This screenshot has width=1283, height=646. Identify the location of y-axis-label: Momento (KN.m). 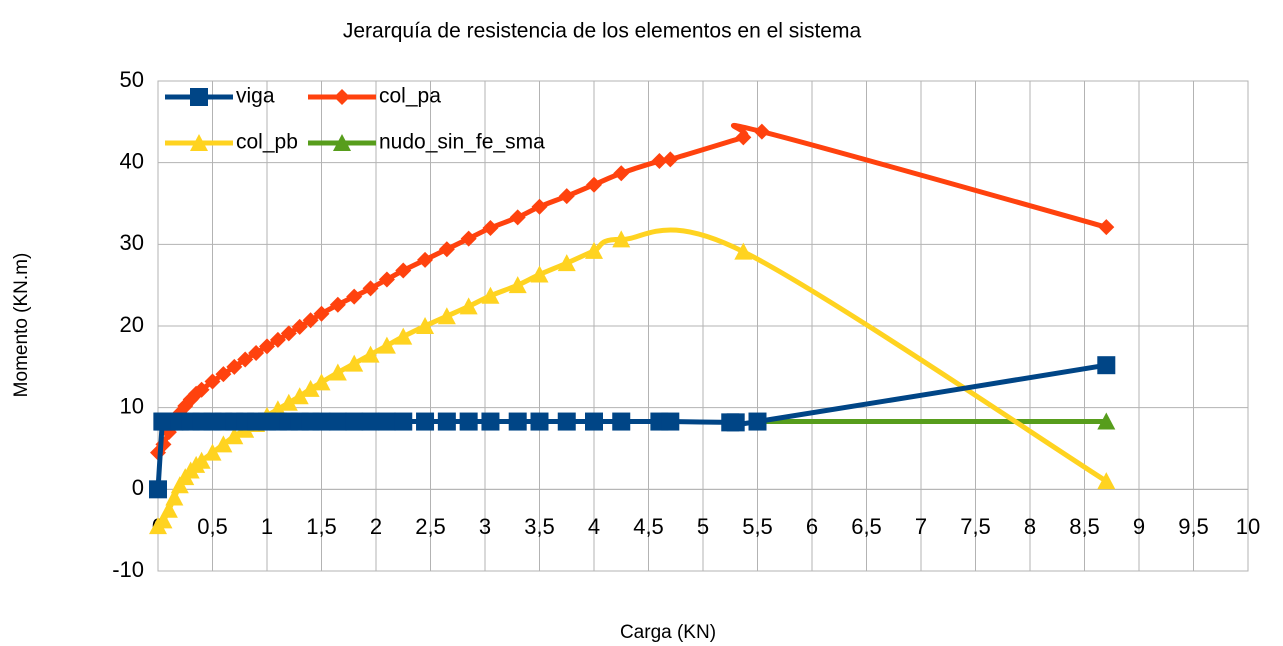
(21, 325).